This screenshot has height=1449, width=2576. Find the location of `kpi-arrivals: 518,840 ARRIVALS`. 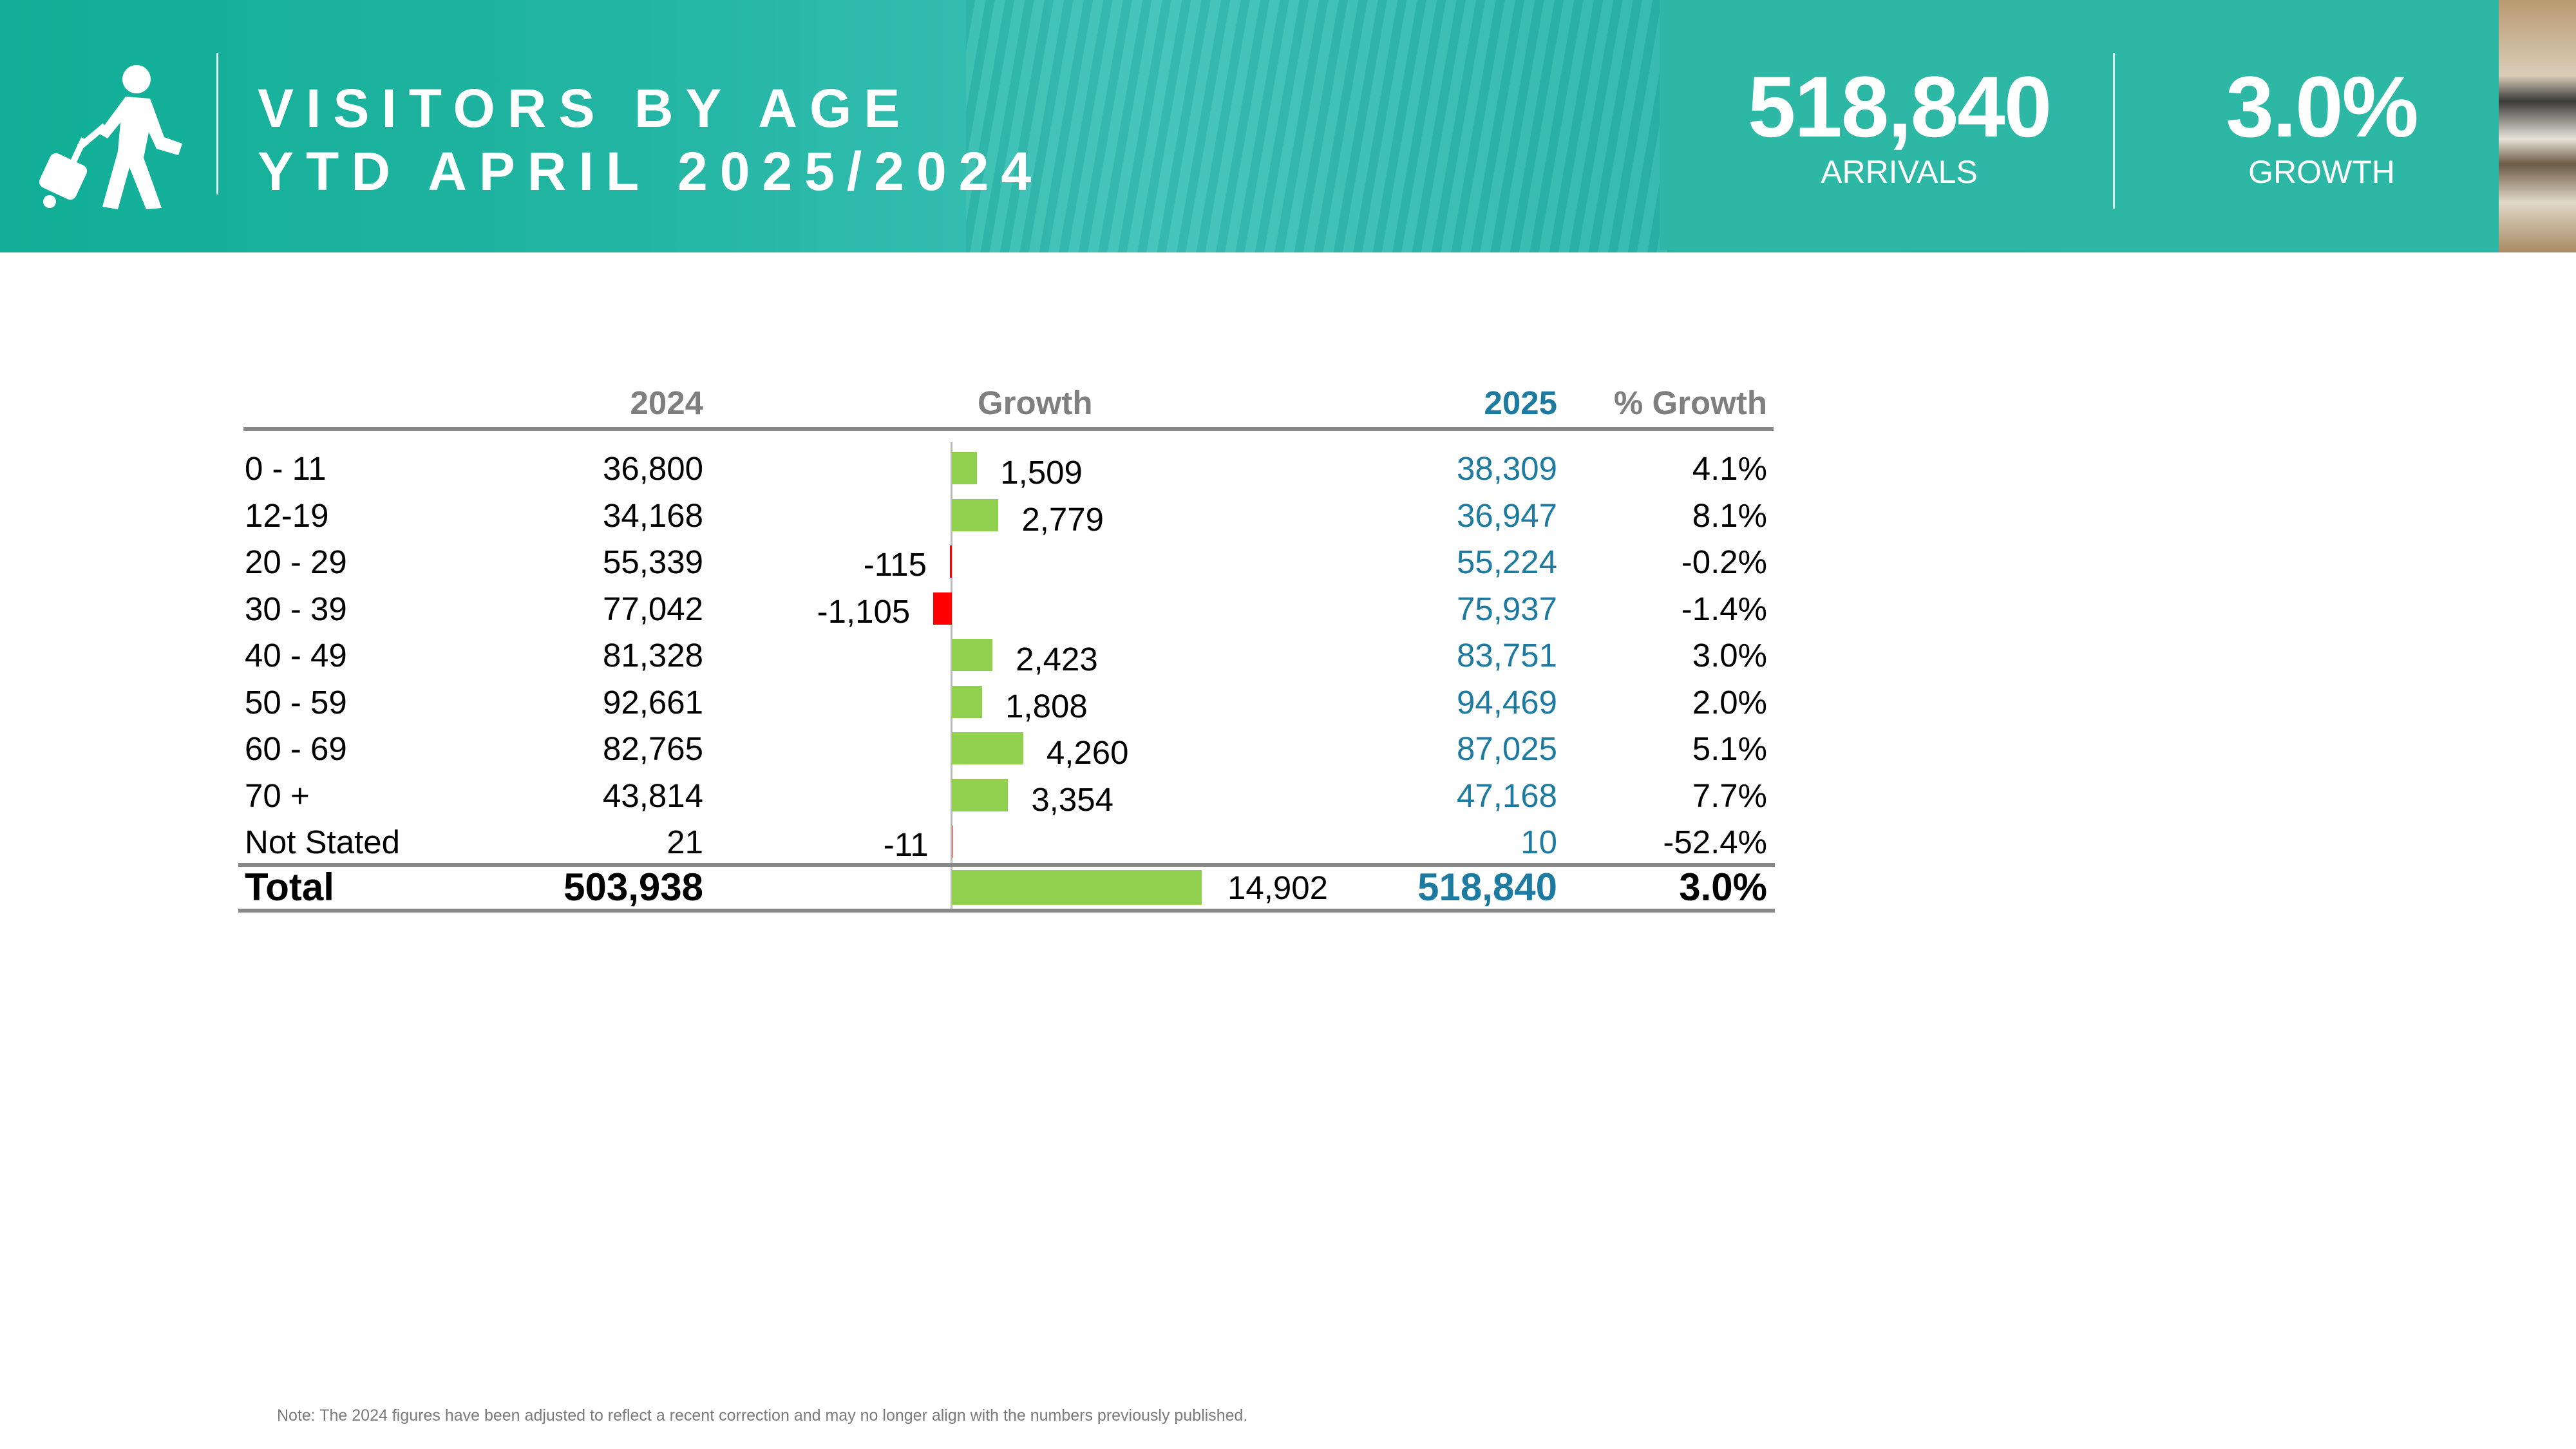

kpi-arrivals: 518,840 ARRIVALS is located at coordinates (1899, 124).